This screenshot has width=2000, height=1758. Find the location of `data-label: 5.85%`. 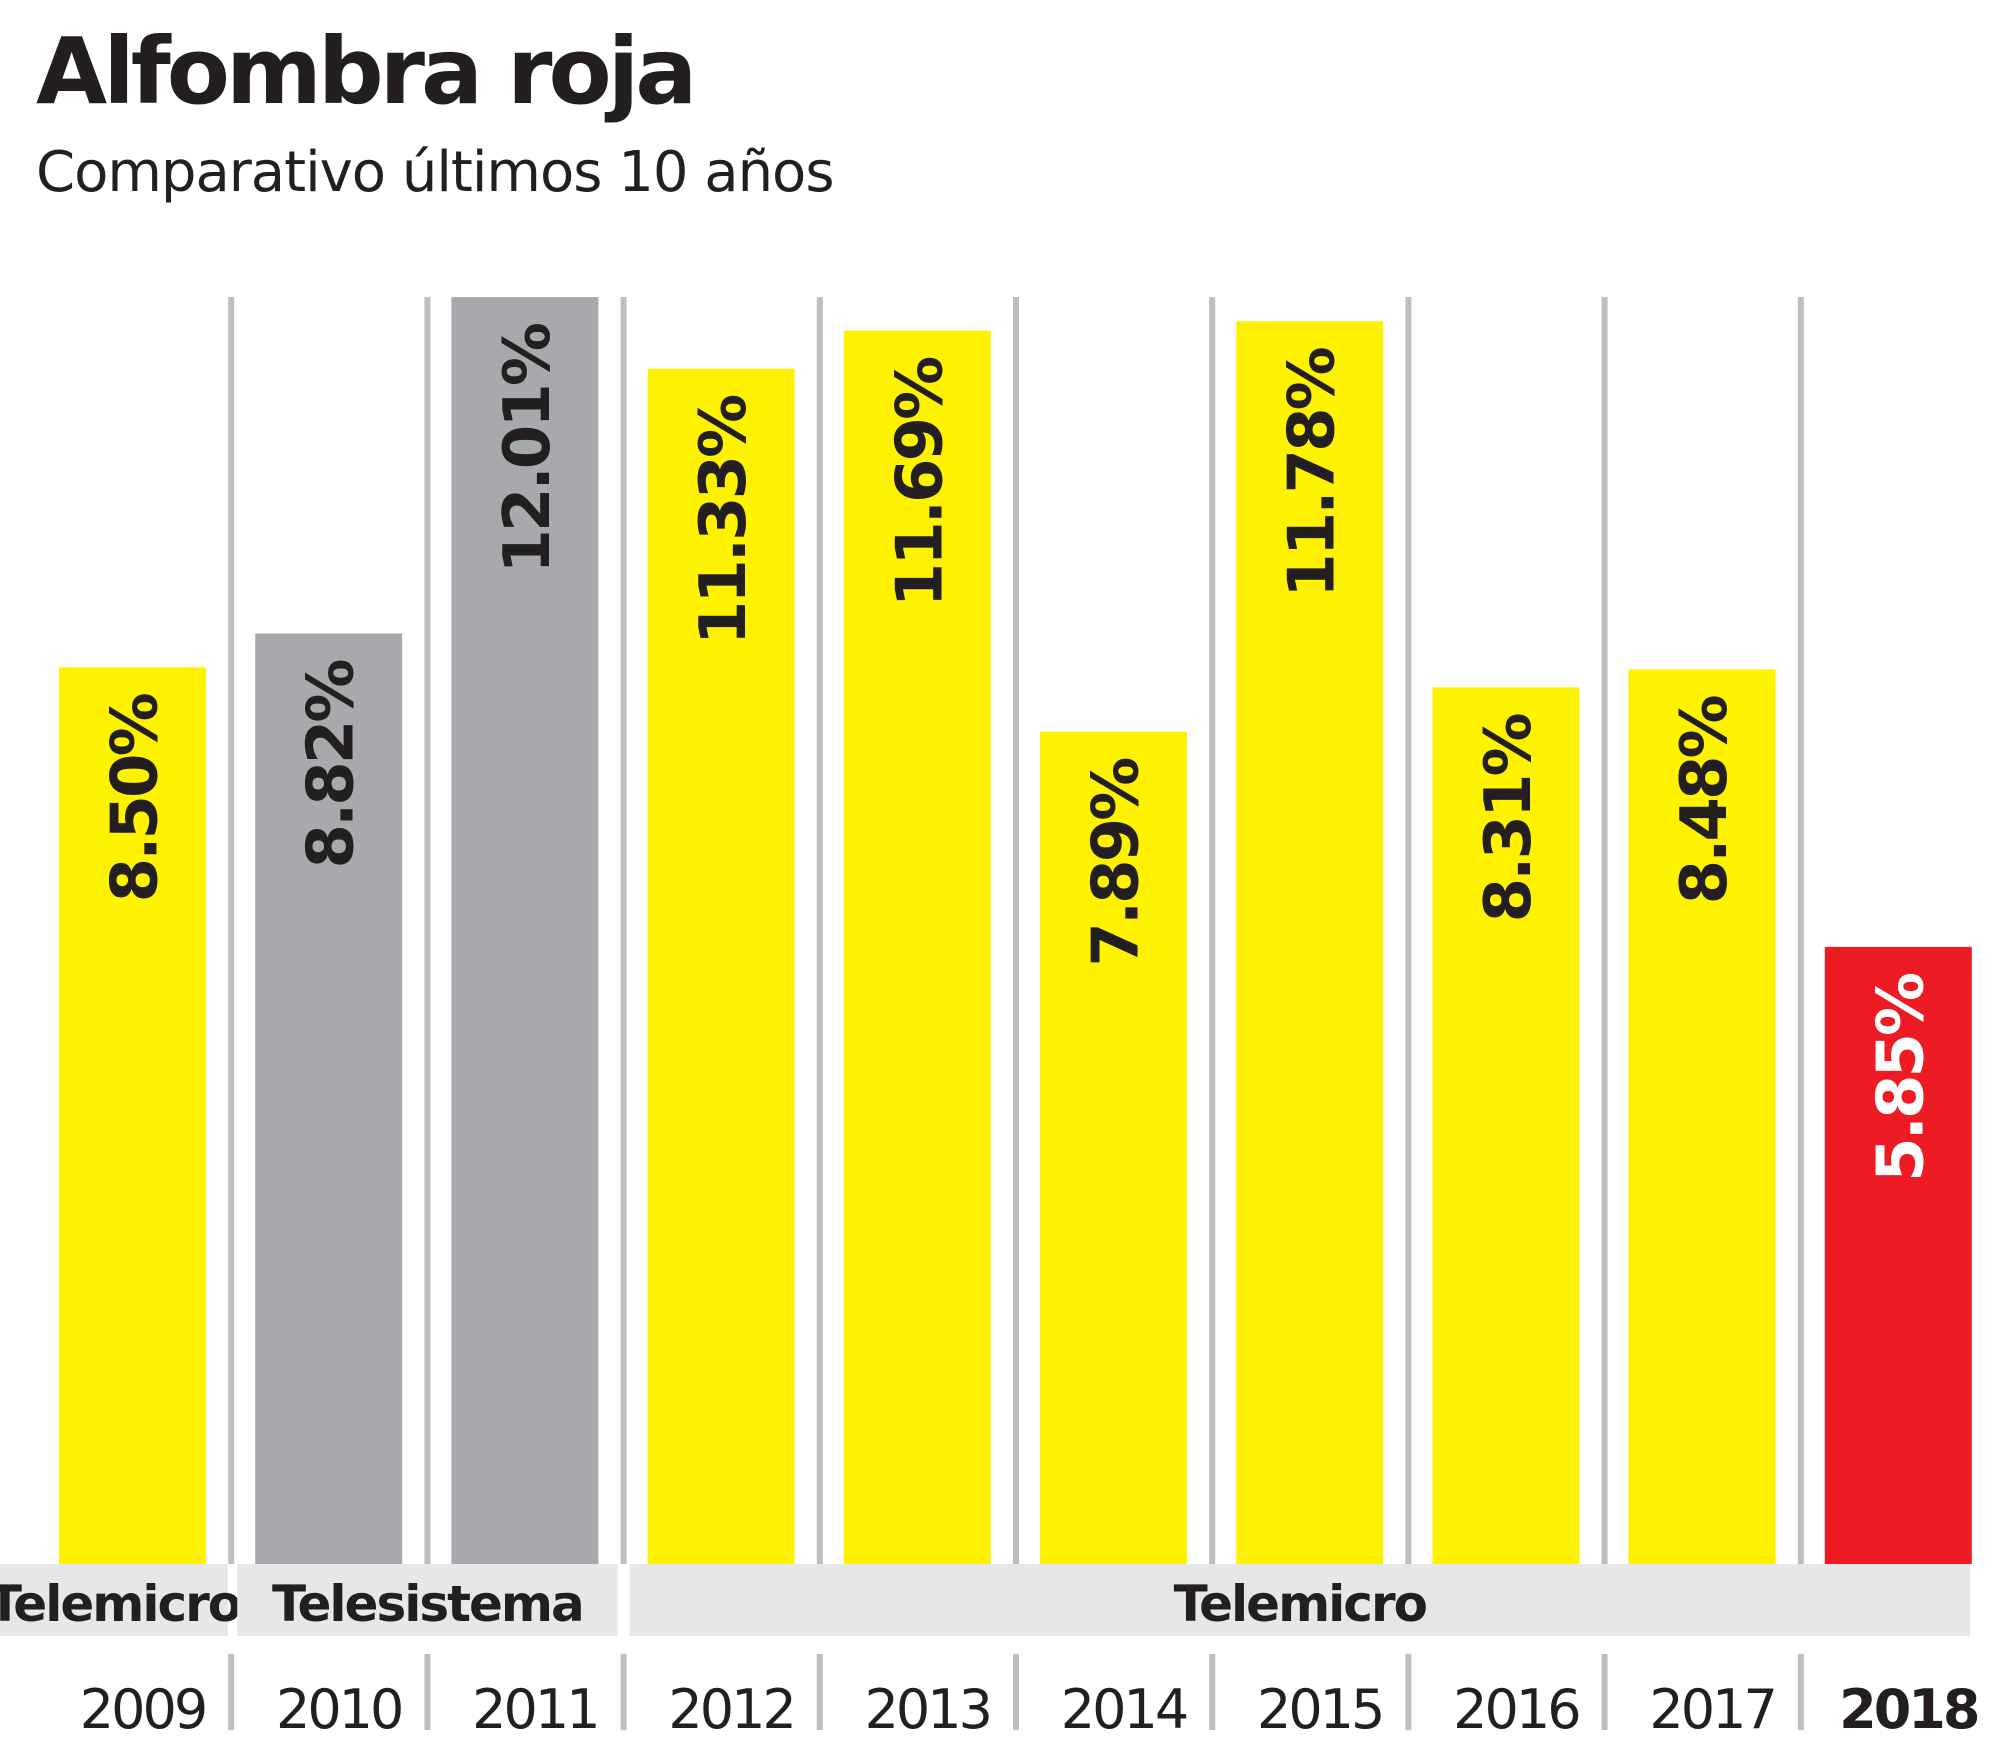

data-label: 5.85% is located at coordinates (1901, 1077).